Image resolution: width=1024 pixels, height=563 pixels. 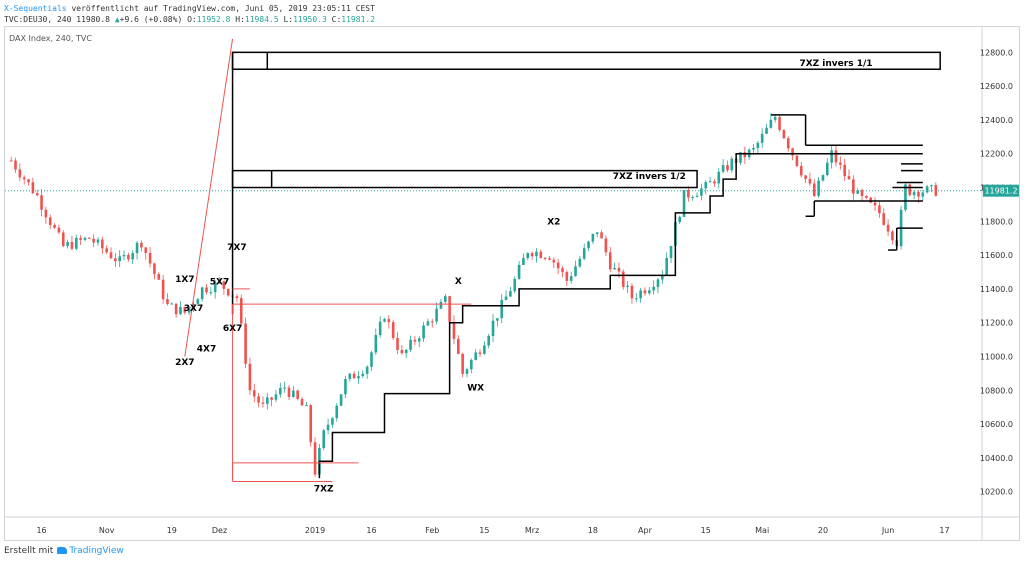 What do you see at coordinates (96, 551) in the screenshot?
I see `tradingview-brand: TradingView` at bounding box center [96, 551].